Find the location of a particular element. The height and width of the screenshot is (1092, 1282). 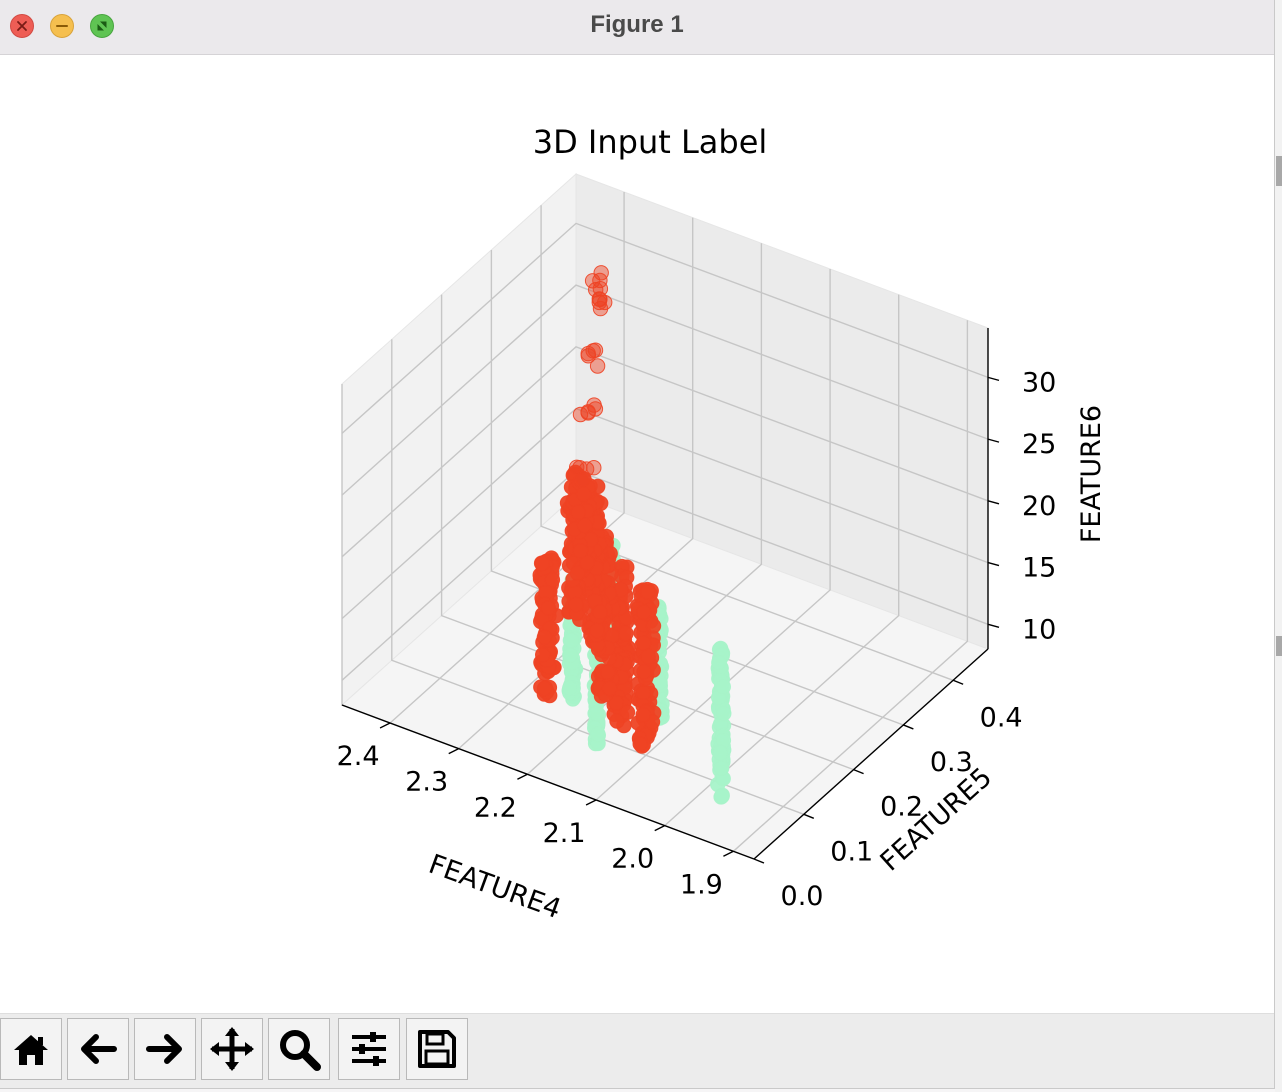

x-tick-label: 2.1 is located at coordinates (564, 833).